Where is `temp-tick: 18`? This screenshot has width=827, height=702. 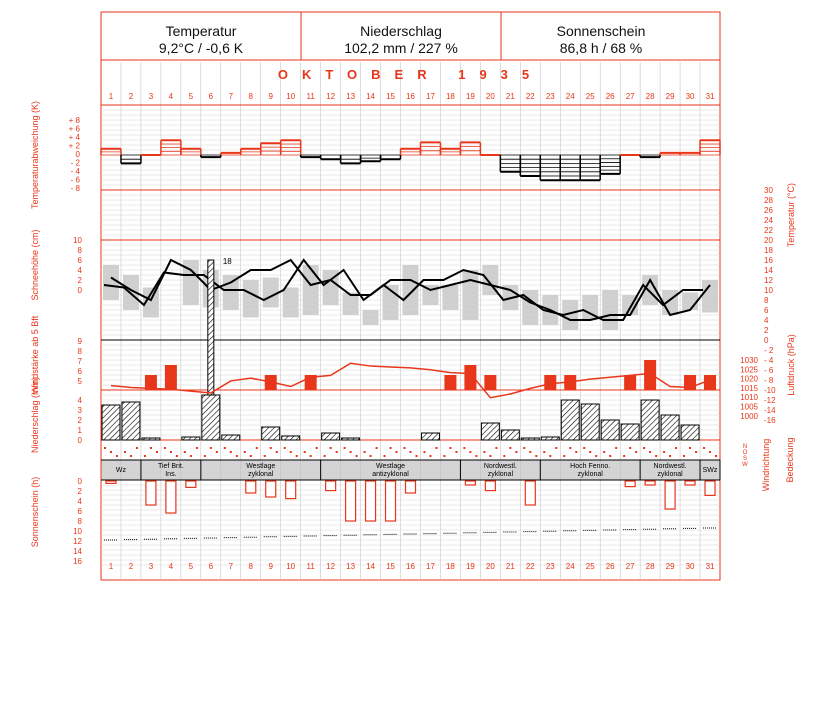
temp-tick: 18 is located at coordinates (768, 250).